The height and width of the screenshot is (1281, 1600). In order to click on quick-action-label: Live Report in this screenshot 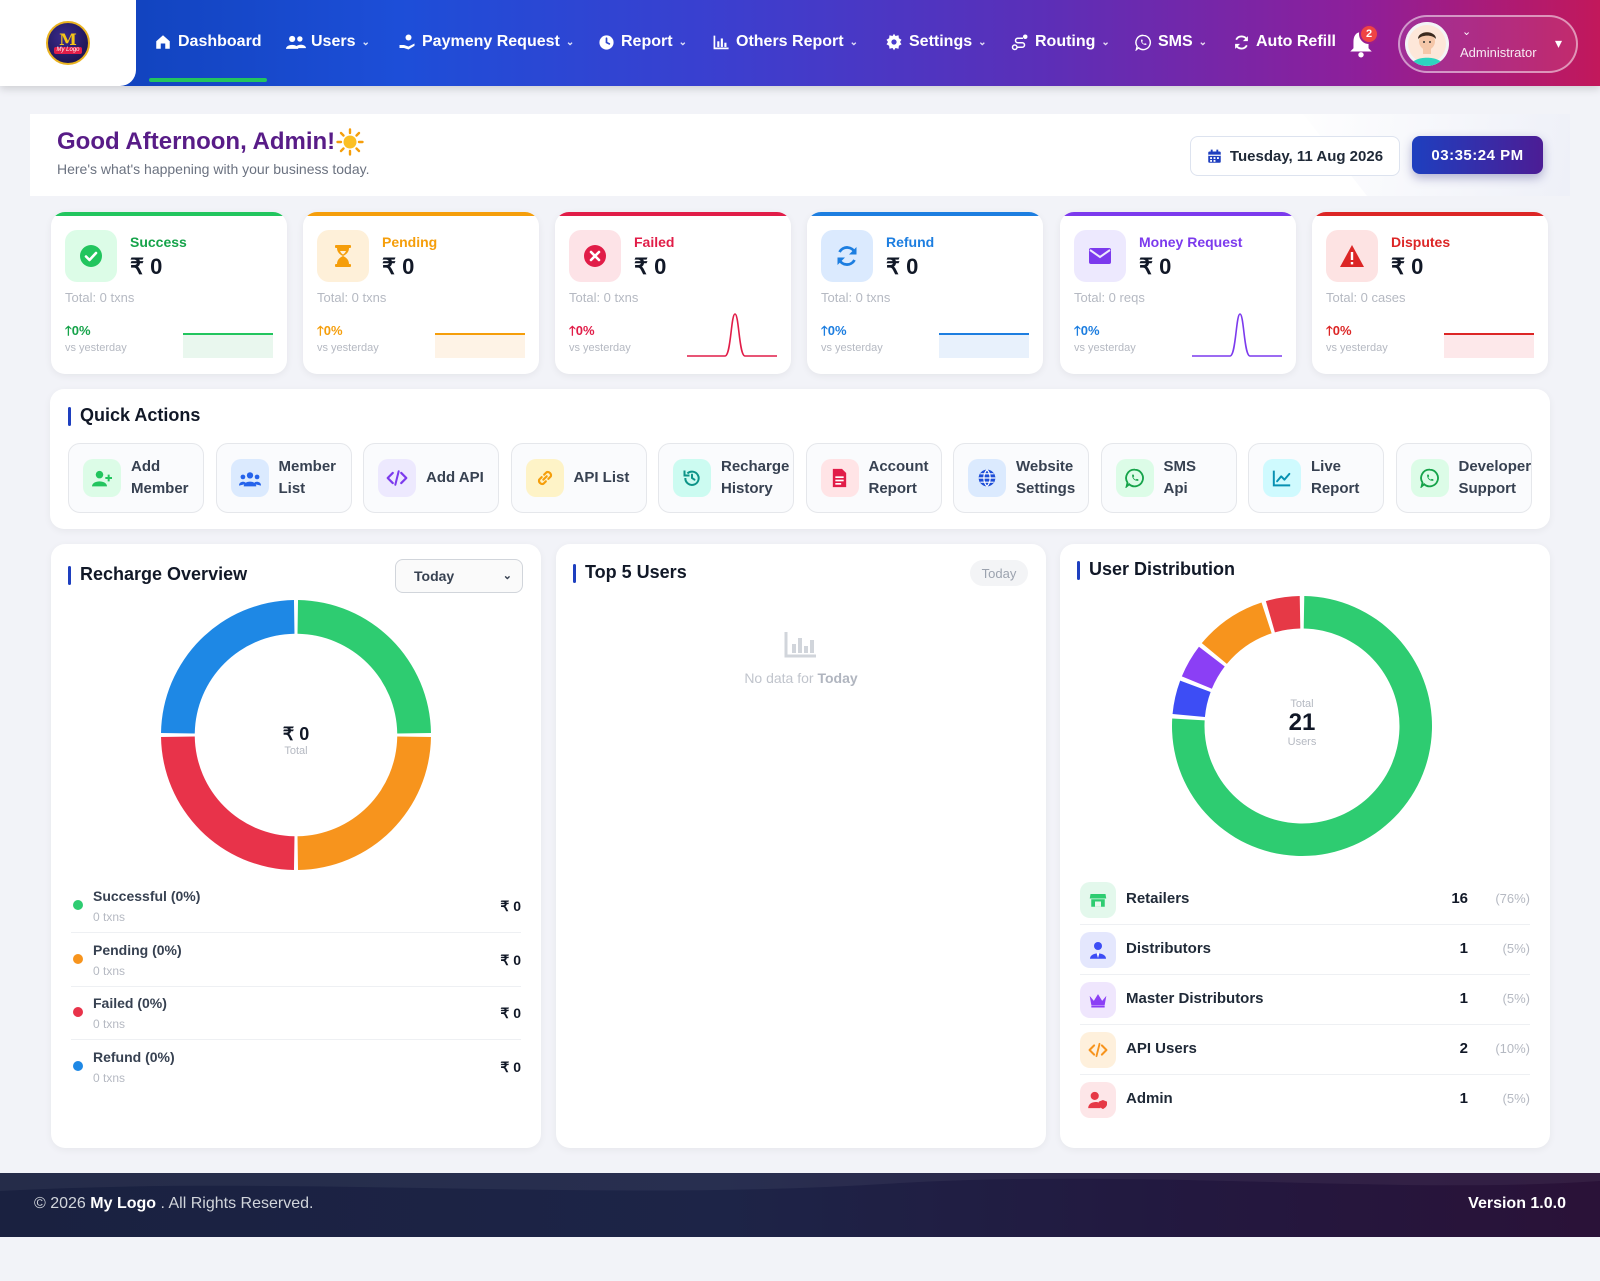, I will do `click(1335, 477)`.